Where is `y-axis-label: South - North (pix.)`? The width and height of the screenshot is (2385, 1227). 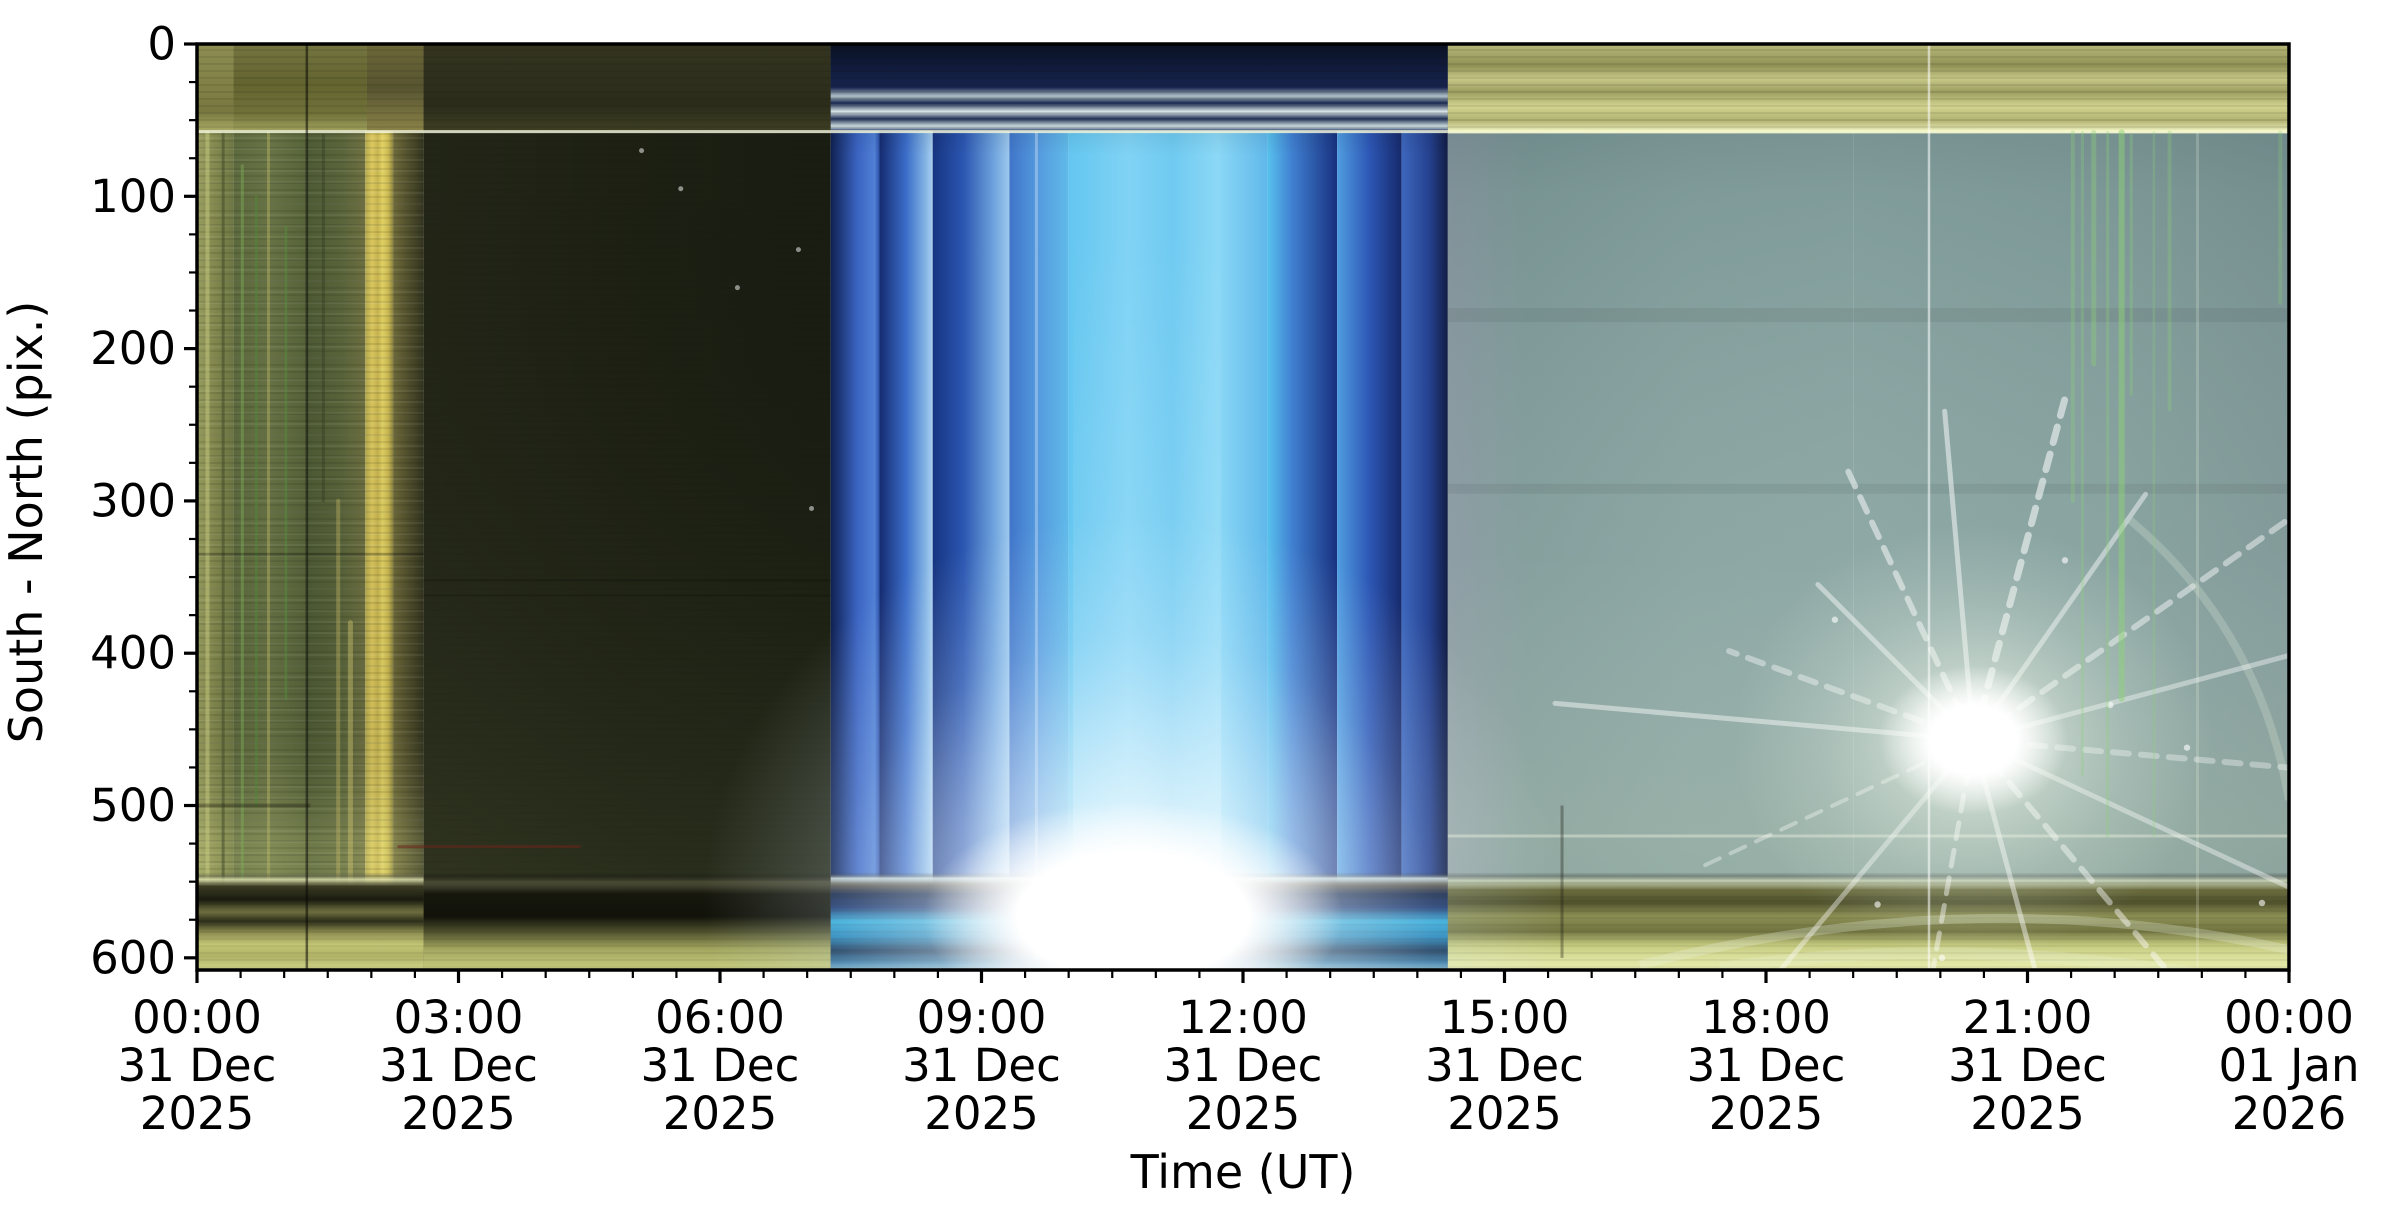
y-axis-label: South - North (pix.) is located at coordinates (26, 522).